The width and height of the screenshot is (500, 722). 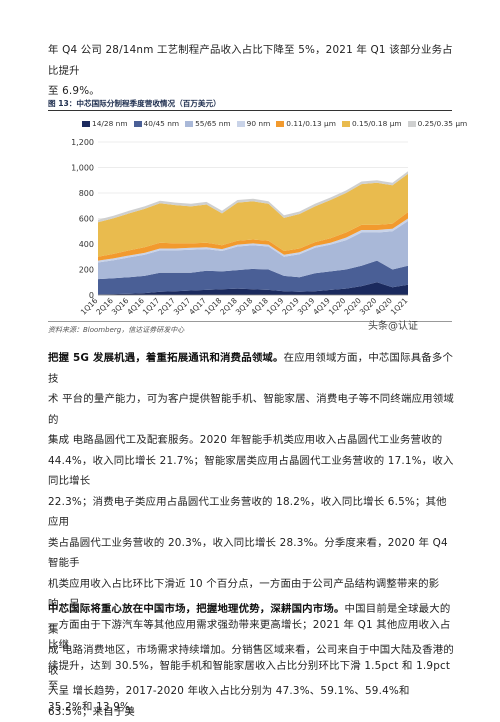 What do you see at coordinates (161, 123) in the screenshot?
I see `legend-label: 40/45 nm` at bounding box center [161, 123].